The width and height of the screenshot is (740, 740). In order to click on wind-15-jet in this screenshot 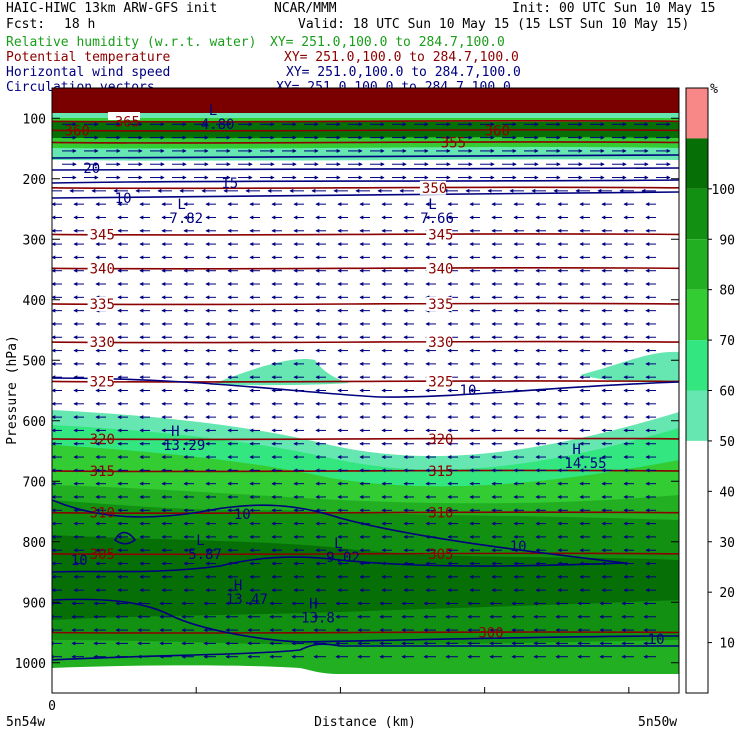, I will do `click(365, 169)`.